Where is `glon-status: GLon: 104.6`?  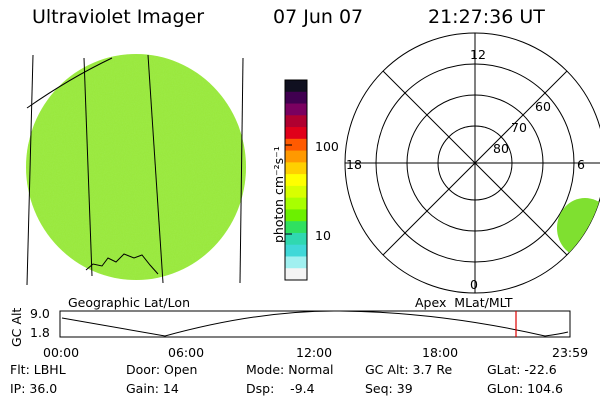 glon-status: GLon: 104.6 is located at coordinates (525, 388).